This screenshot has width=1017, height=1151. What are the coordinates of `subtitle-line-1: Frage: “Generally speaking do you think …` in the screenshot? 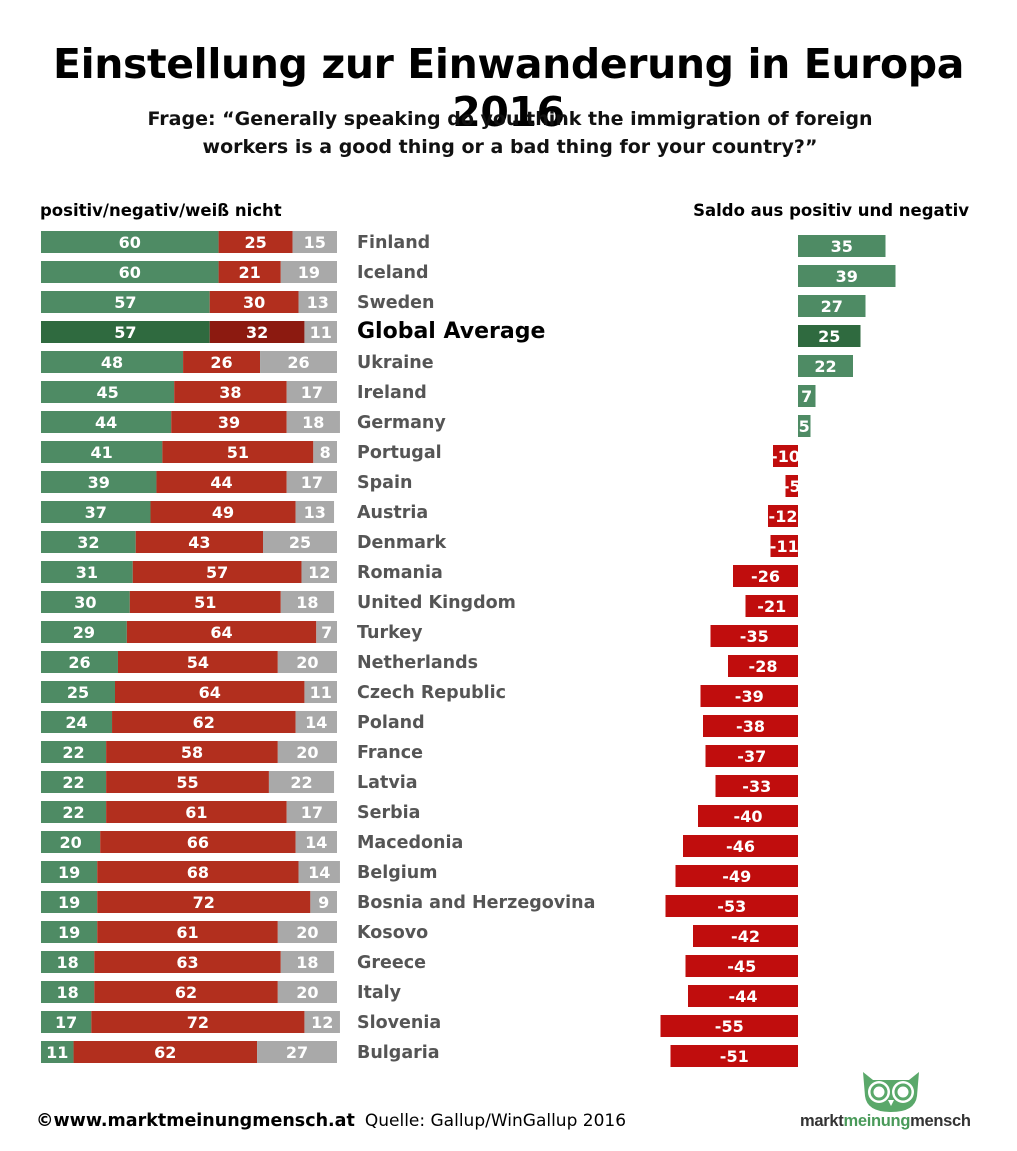 It's located at (510, 119).